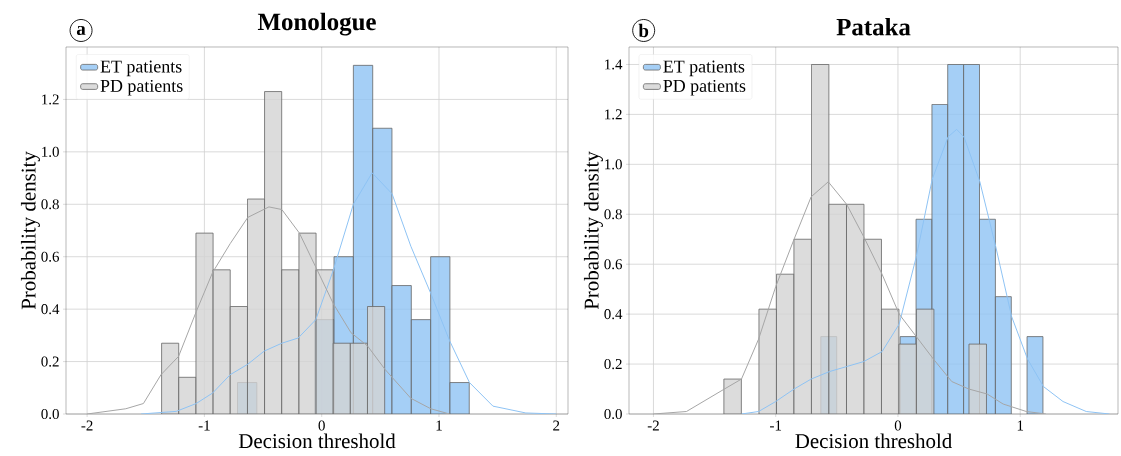 This screenshot has height=456, width=1121. Describe the element at coordinates (316, 24) in the screenshot. I see `chart-title: Monologue` at that location.